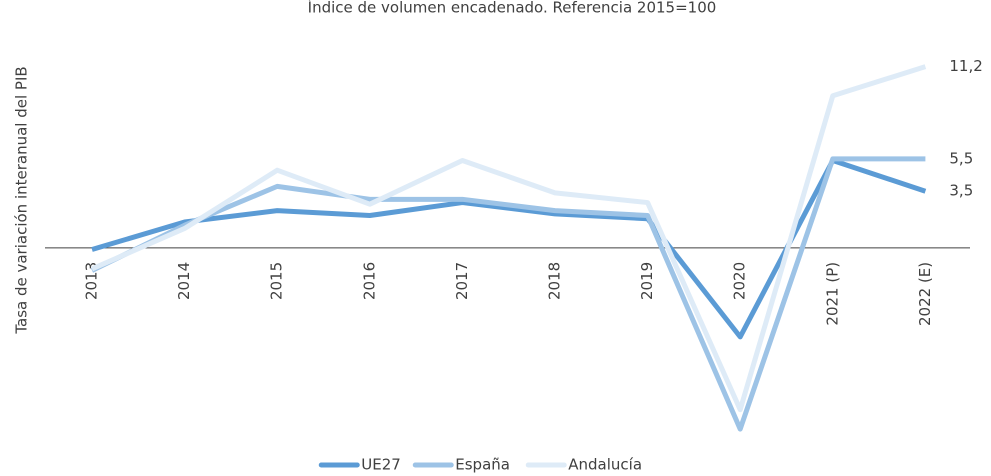 The width and height of the screenshot is (991, 476). I want to click on legend-label: Andalucía, so click(605, 465).